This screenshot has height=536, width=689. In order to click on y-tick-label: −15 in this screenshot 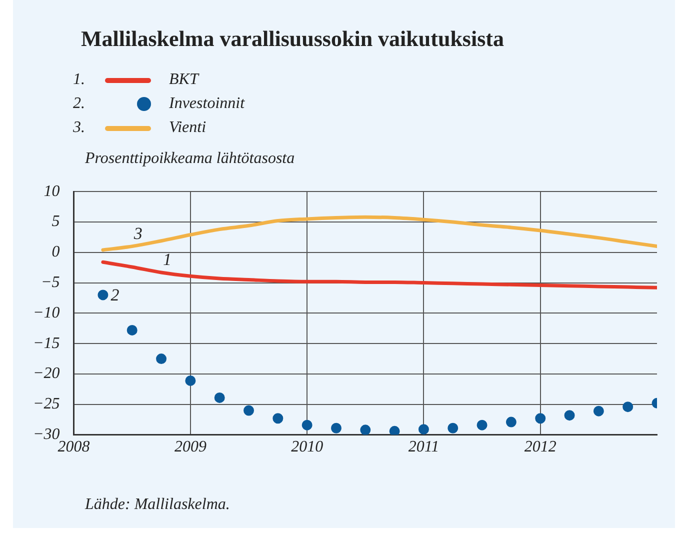, I will do `click(46, 343)`.